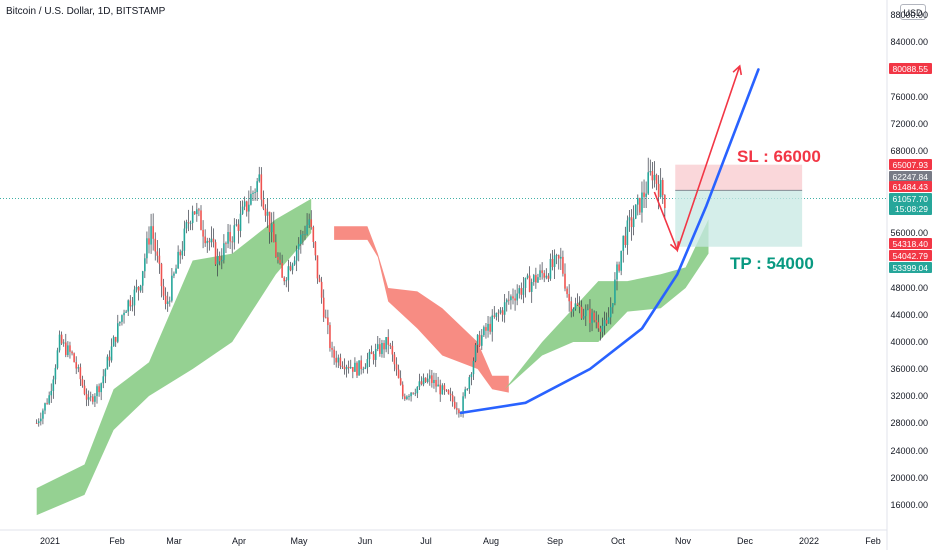 This screenshot has height=550, width=932. I want to click on x-tick-label: Nov, so click(683, 541).